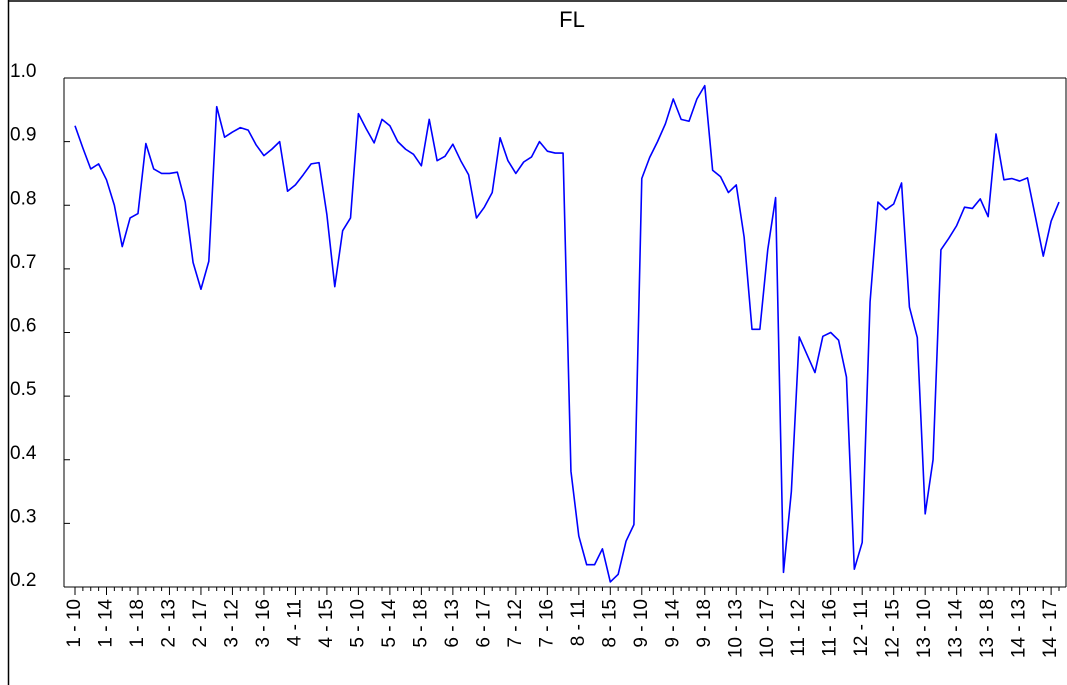 This screenshot has width=1067, height=685. Describe the element at coordinates (294, 622) in the screenshot. I see `x-tick-label: 4 - 11` at that location.